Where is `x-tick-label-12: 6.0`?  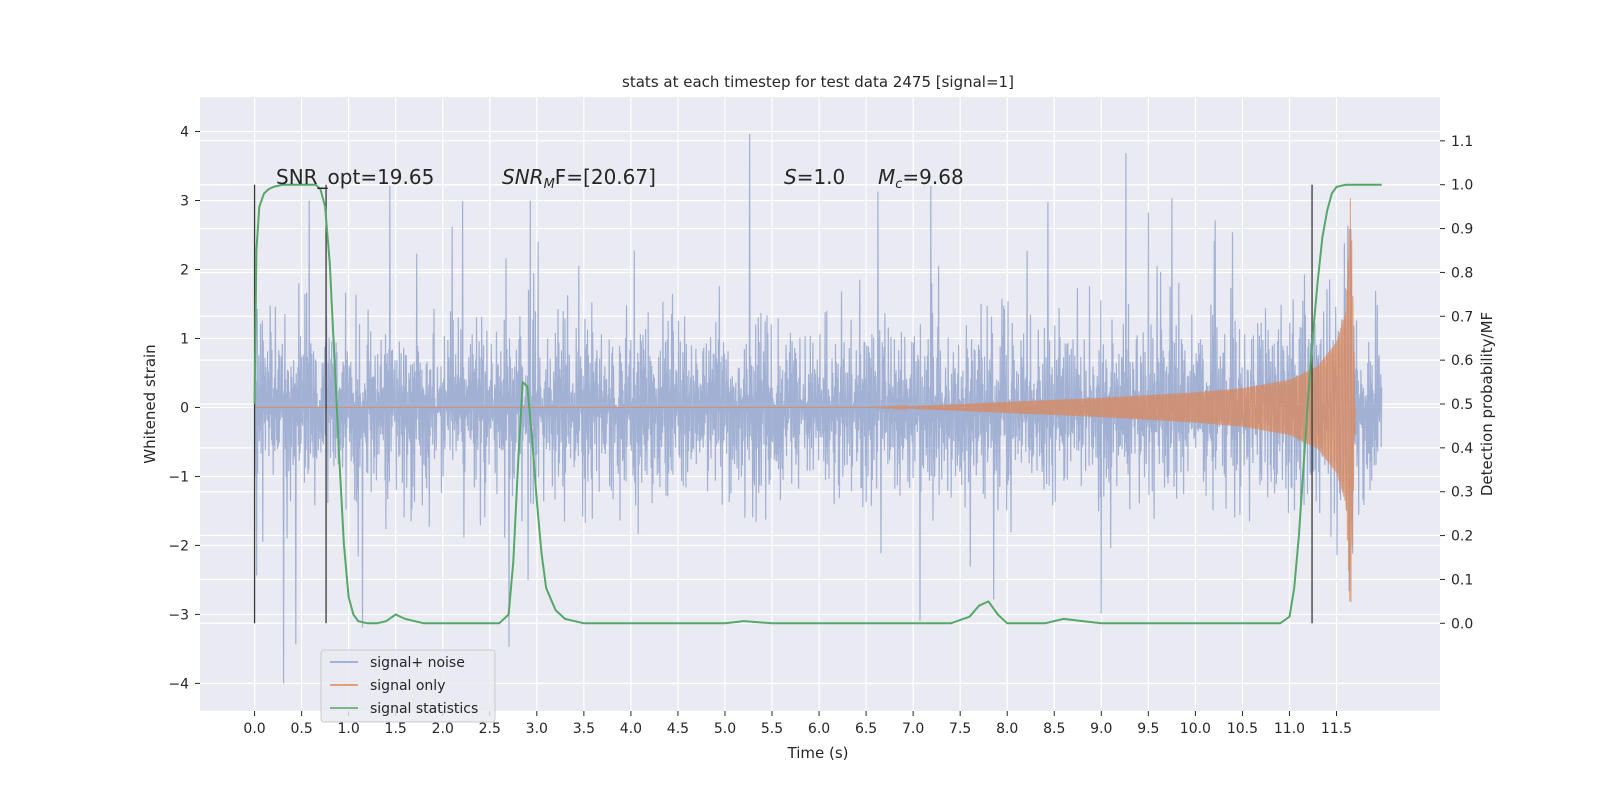 x-tick-label-12: 6.0 is located at coordinates (819, 729).